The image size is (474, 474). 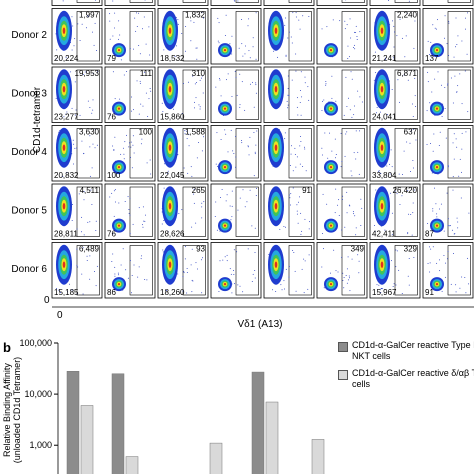 I want to click on row-label: Donor 6, so click(x=29, y=269).